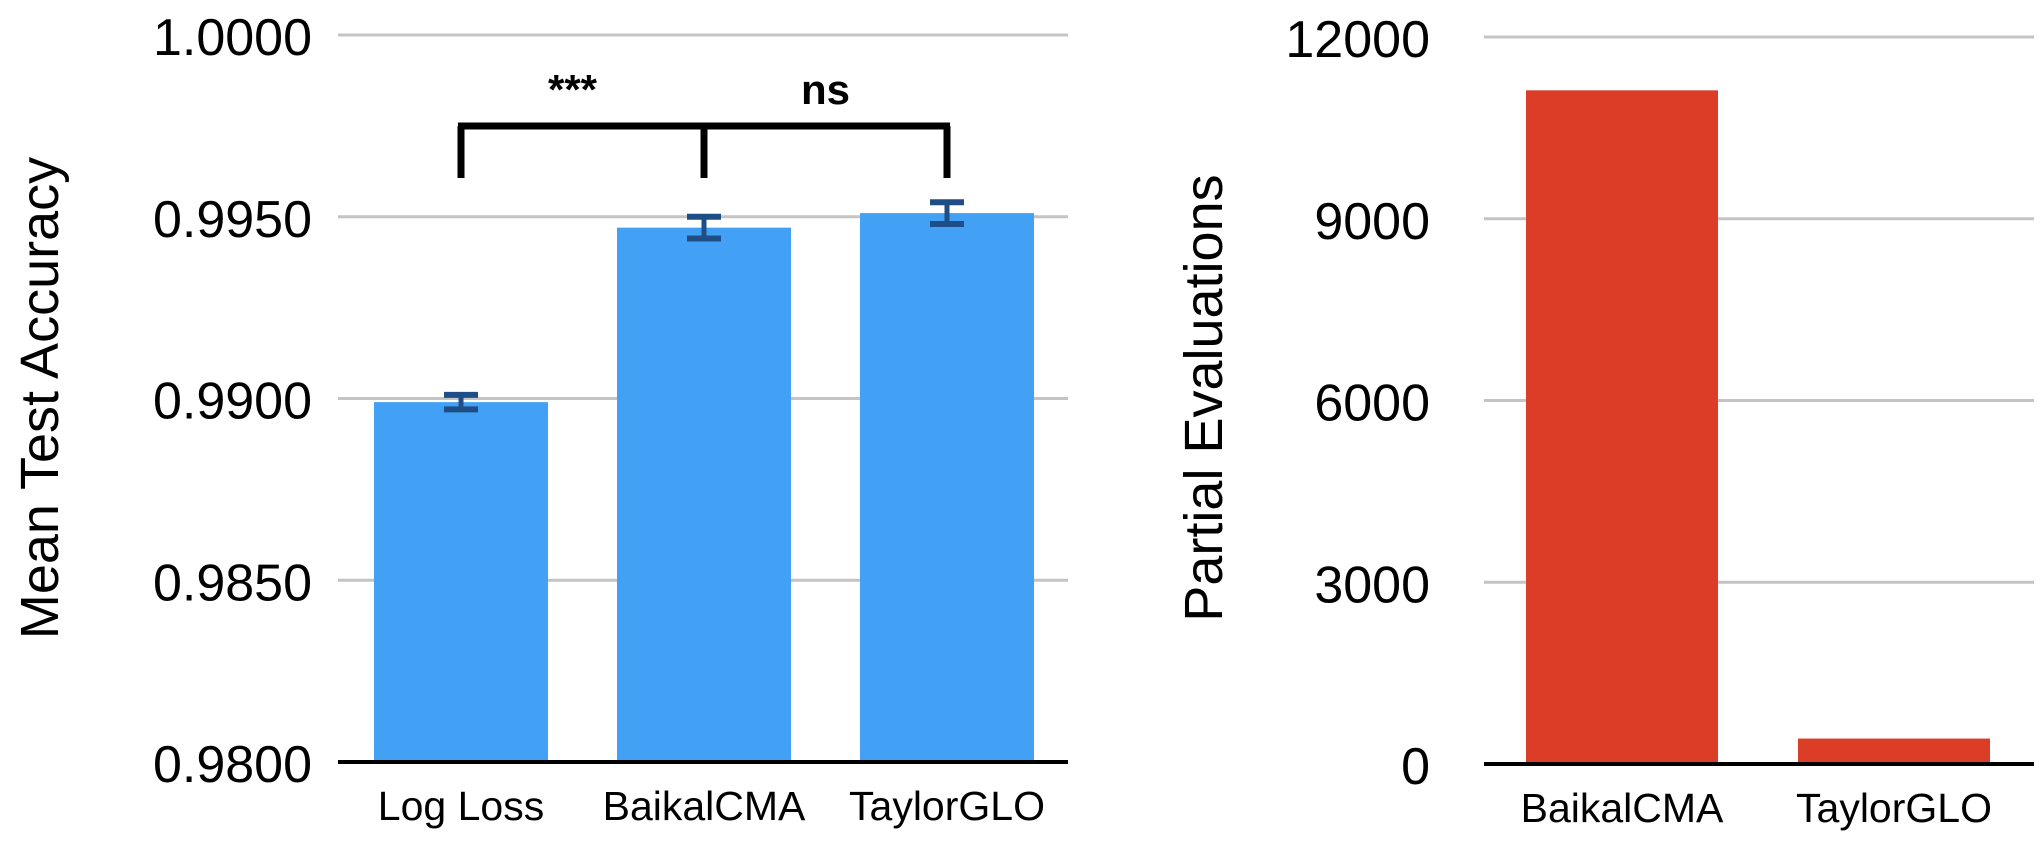 The image size is (2042, 843). I want to click on x-tick-label: Log Loss, so click(461, 806).